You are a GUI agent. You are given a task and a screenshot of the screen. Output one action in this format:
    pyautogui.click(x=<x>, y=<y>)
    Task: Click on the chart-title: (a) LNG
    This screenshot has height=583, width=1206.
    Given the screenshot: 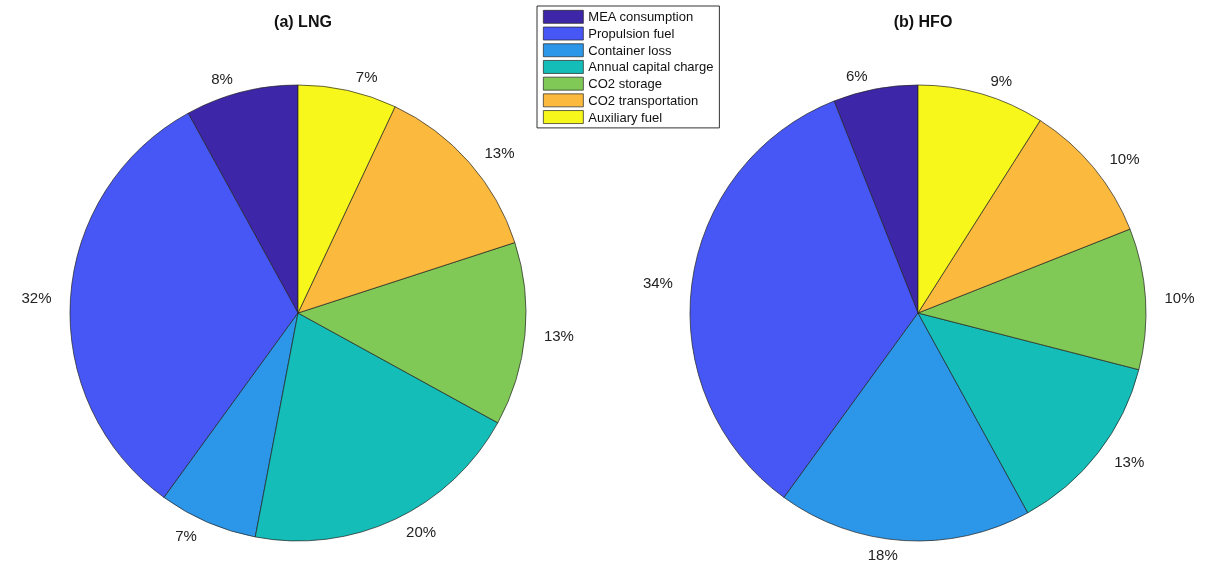 What is the action you would take?
    pyautogui.click(x=303, y=21)
    